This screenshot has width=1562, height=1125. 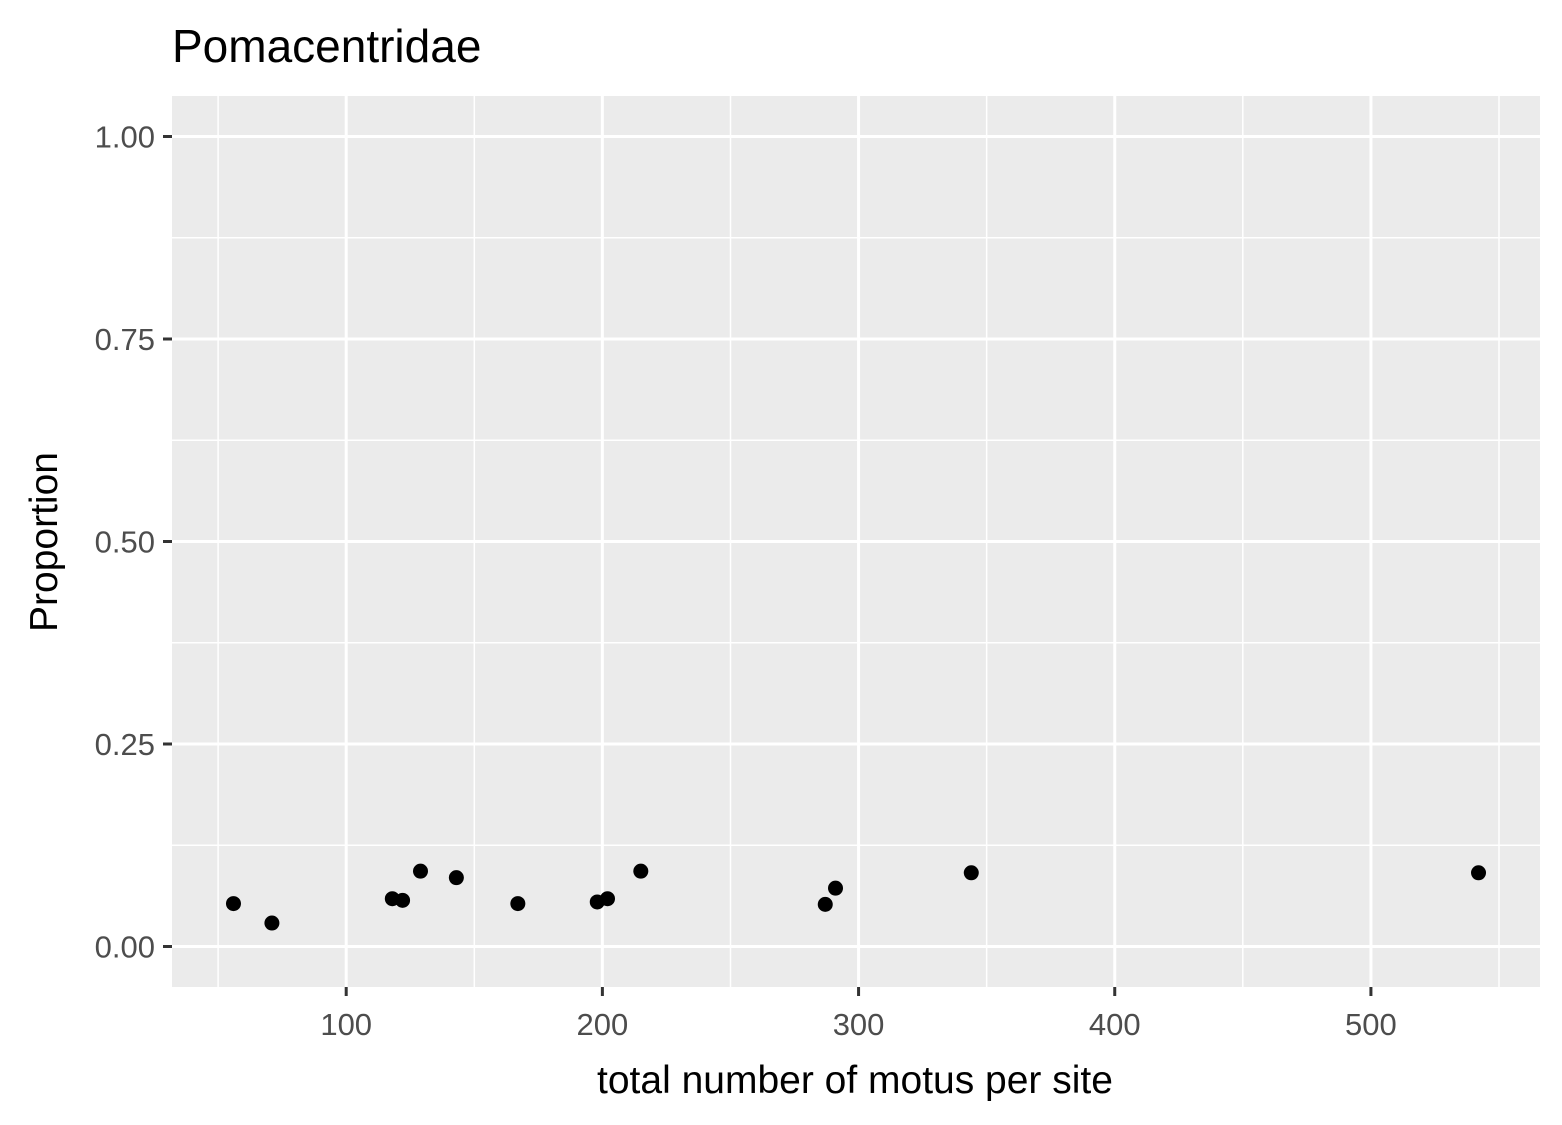 I want to click on x-tick-label: 200, so click(x=603, y=1024).